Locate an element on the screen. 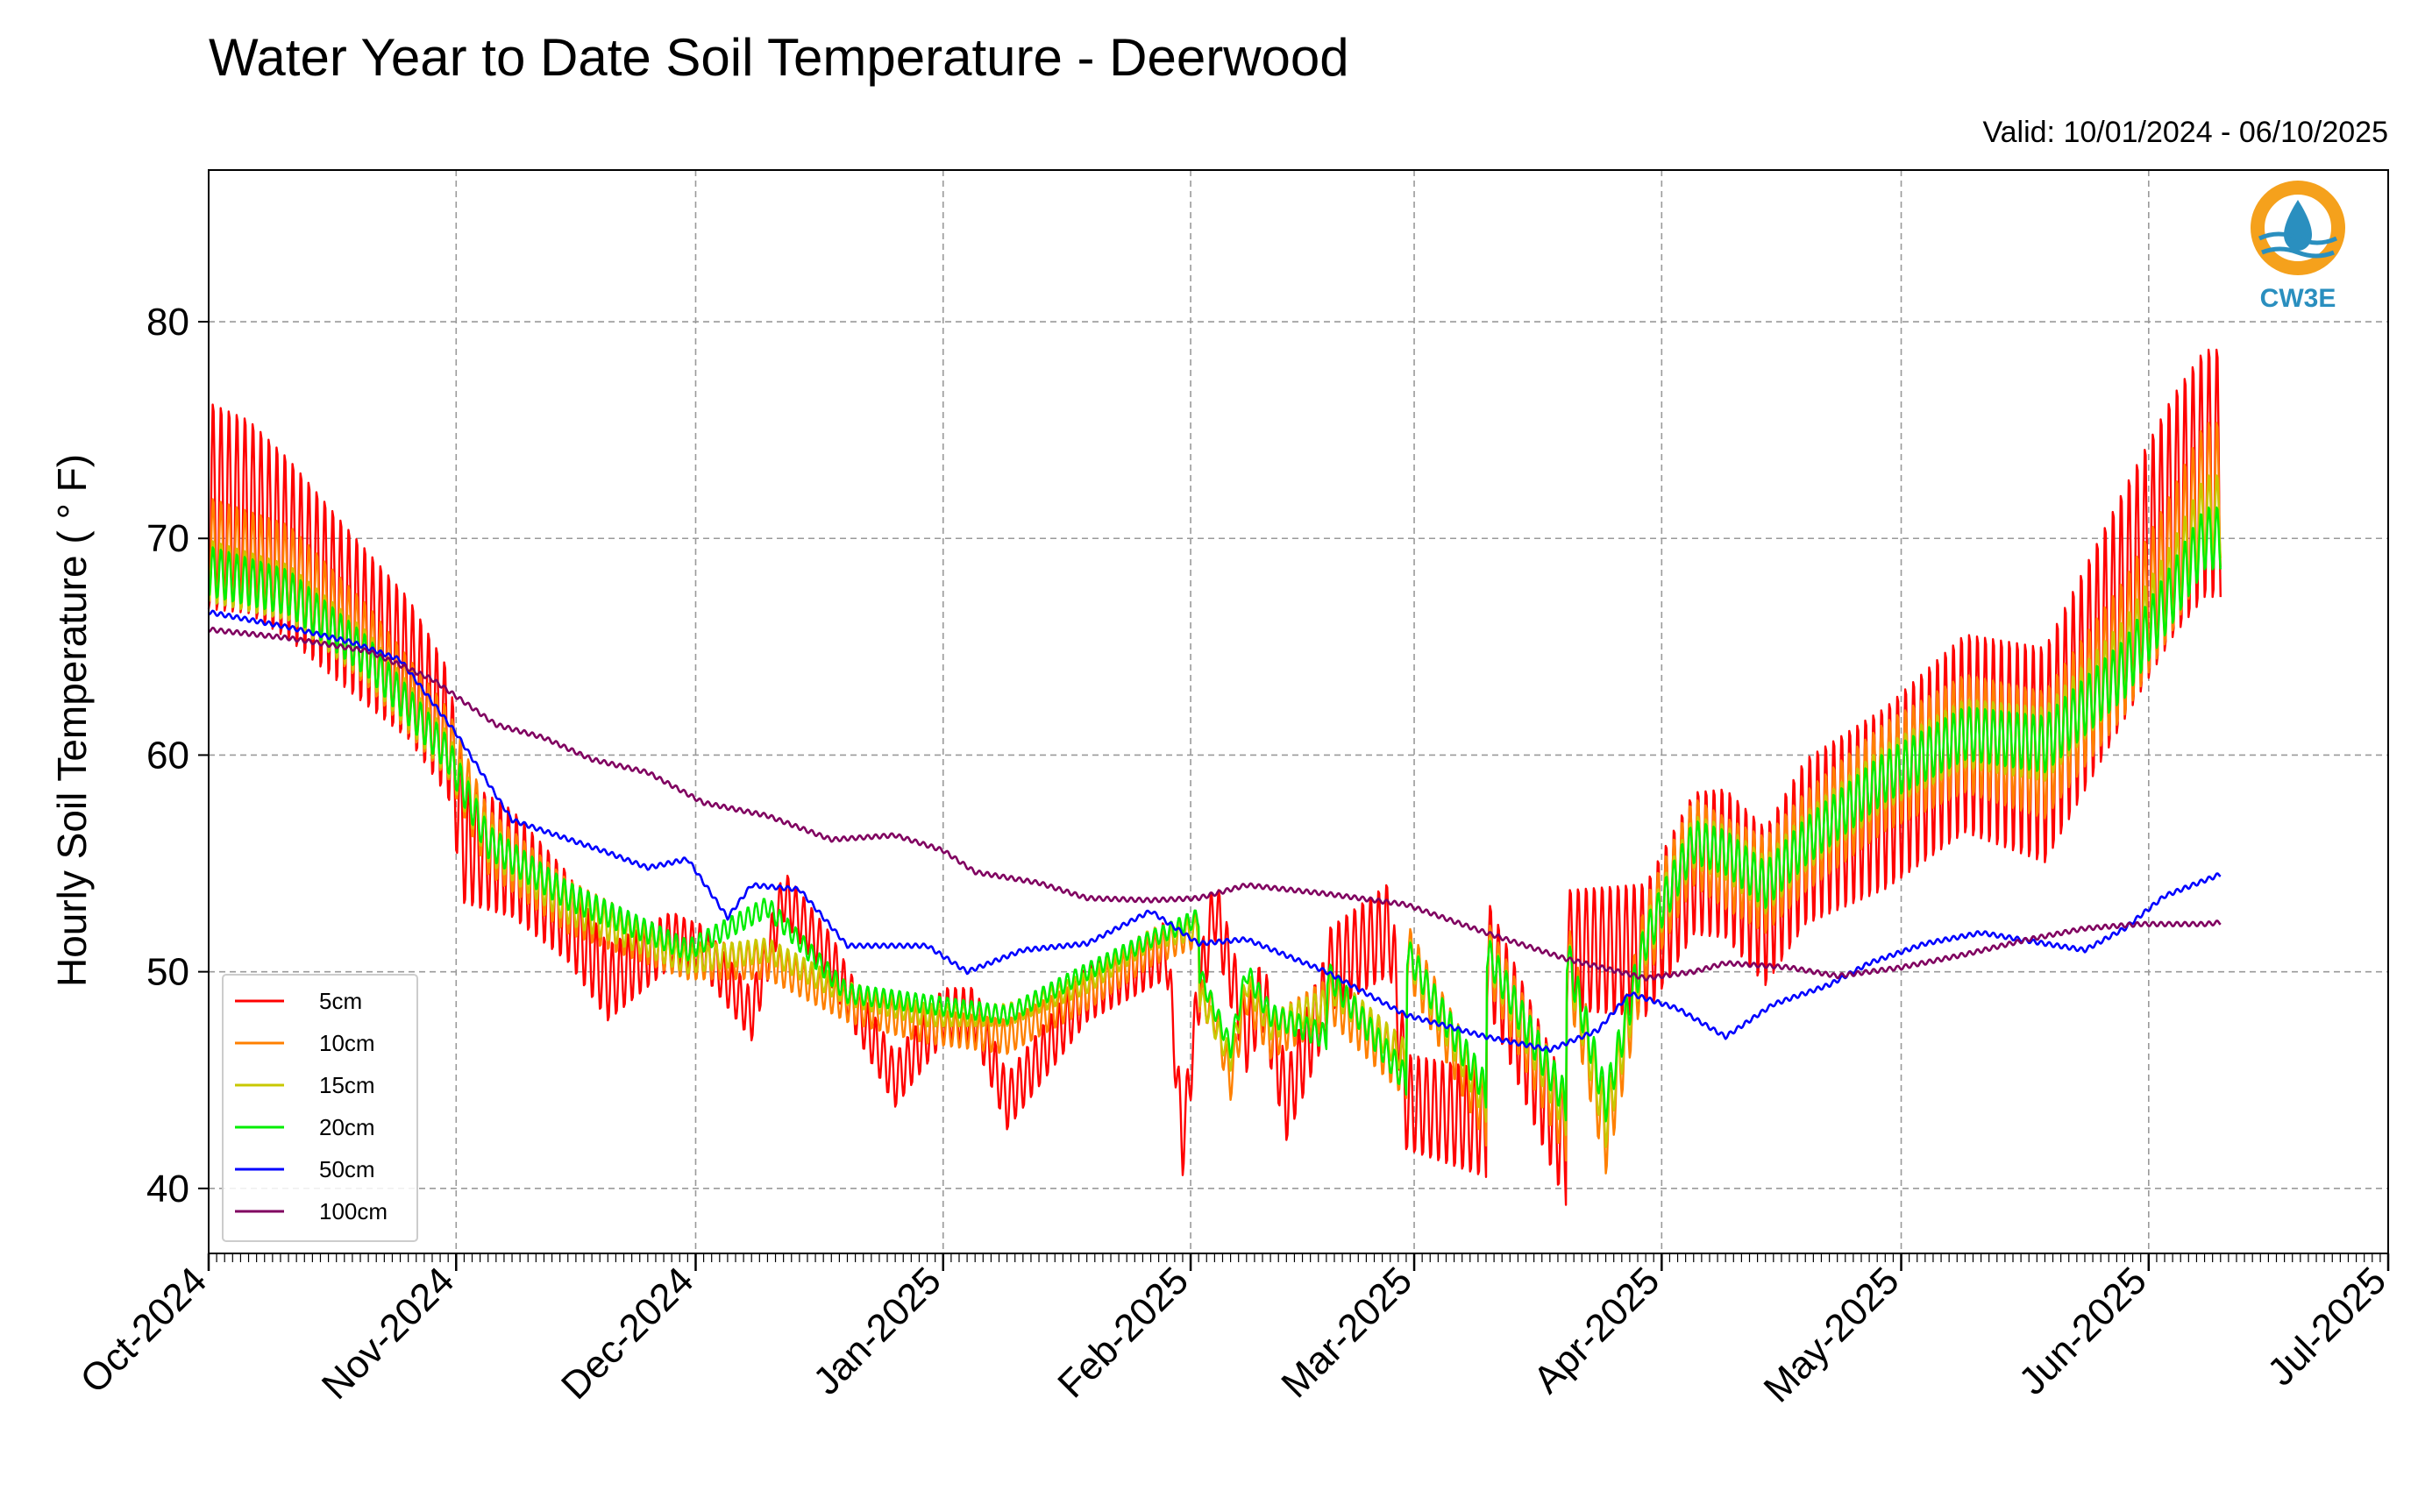 This screenshot has width=2418, height=1512. valid-date-range: Valid: 10/01/2024 - 06/10/2025 is located at coordinates (2185, 132).